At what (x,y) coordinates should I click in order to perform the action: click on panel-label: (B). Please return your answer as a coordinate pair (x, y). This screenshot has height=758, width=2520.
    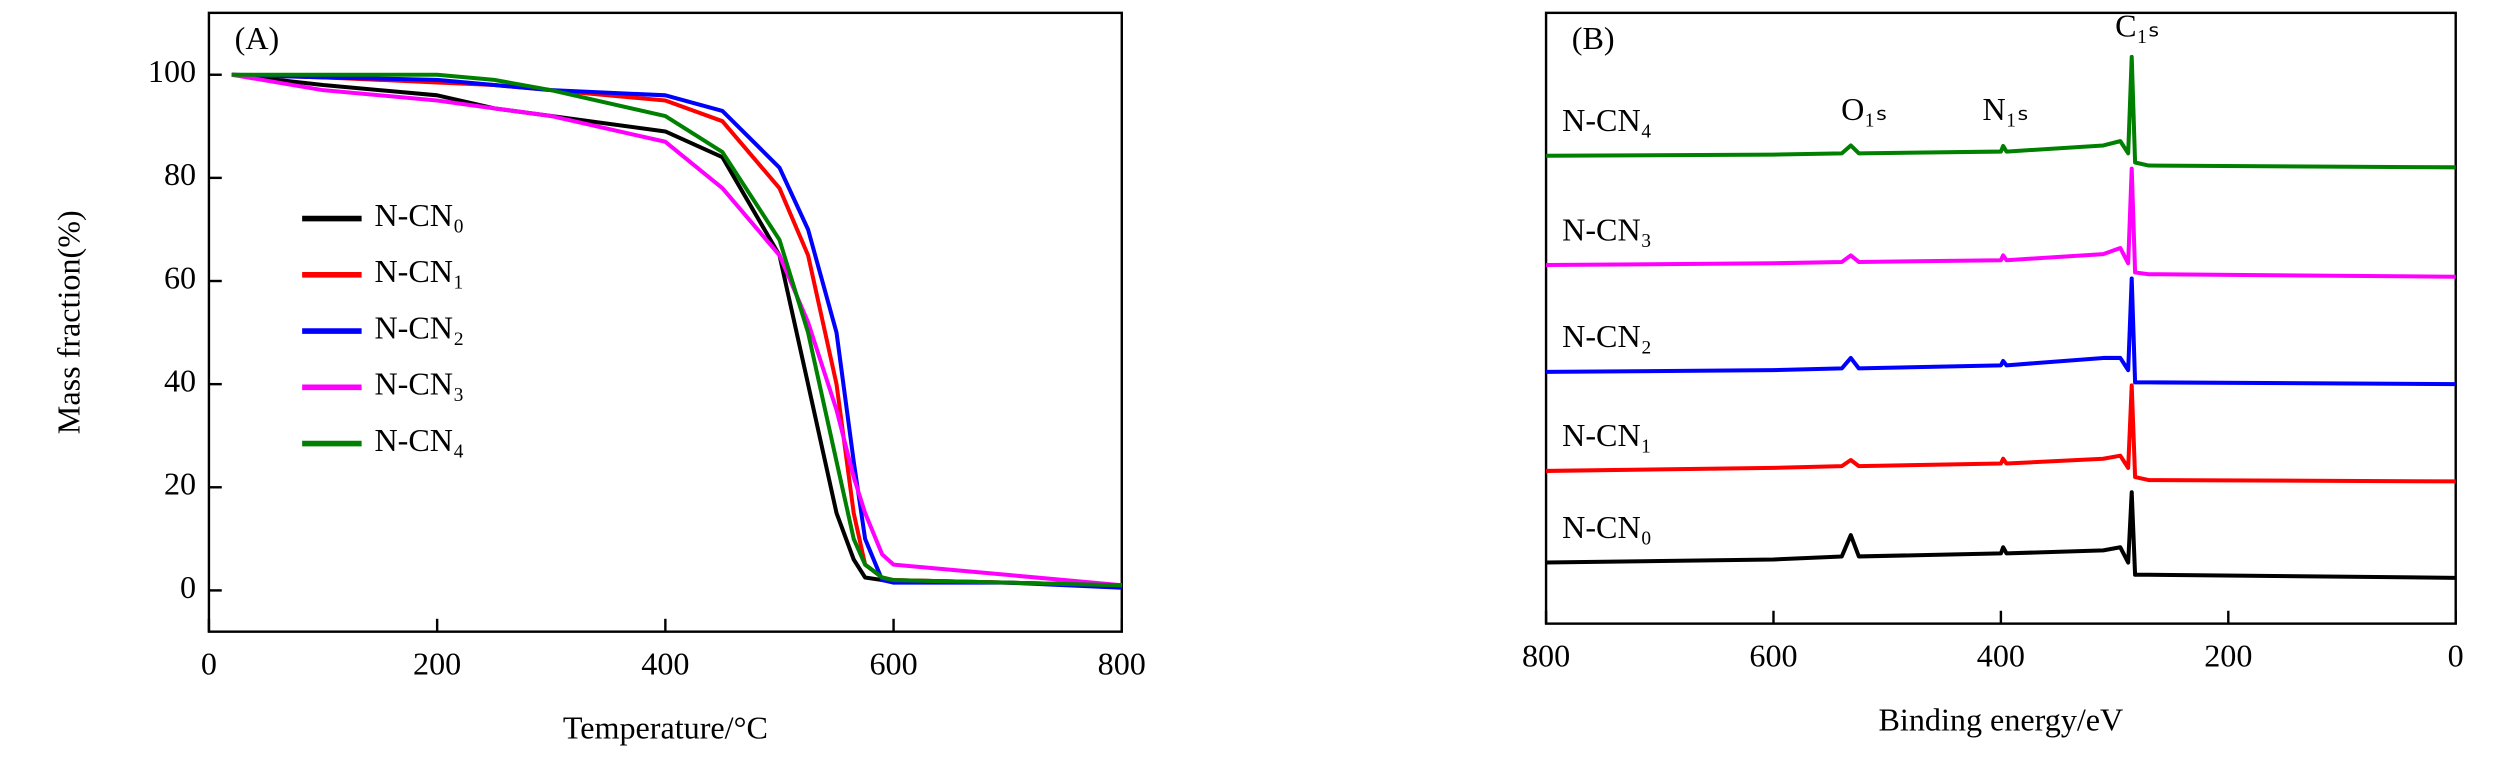
    Looking at the image, I should click on (1593, 38).